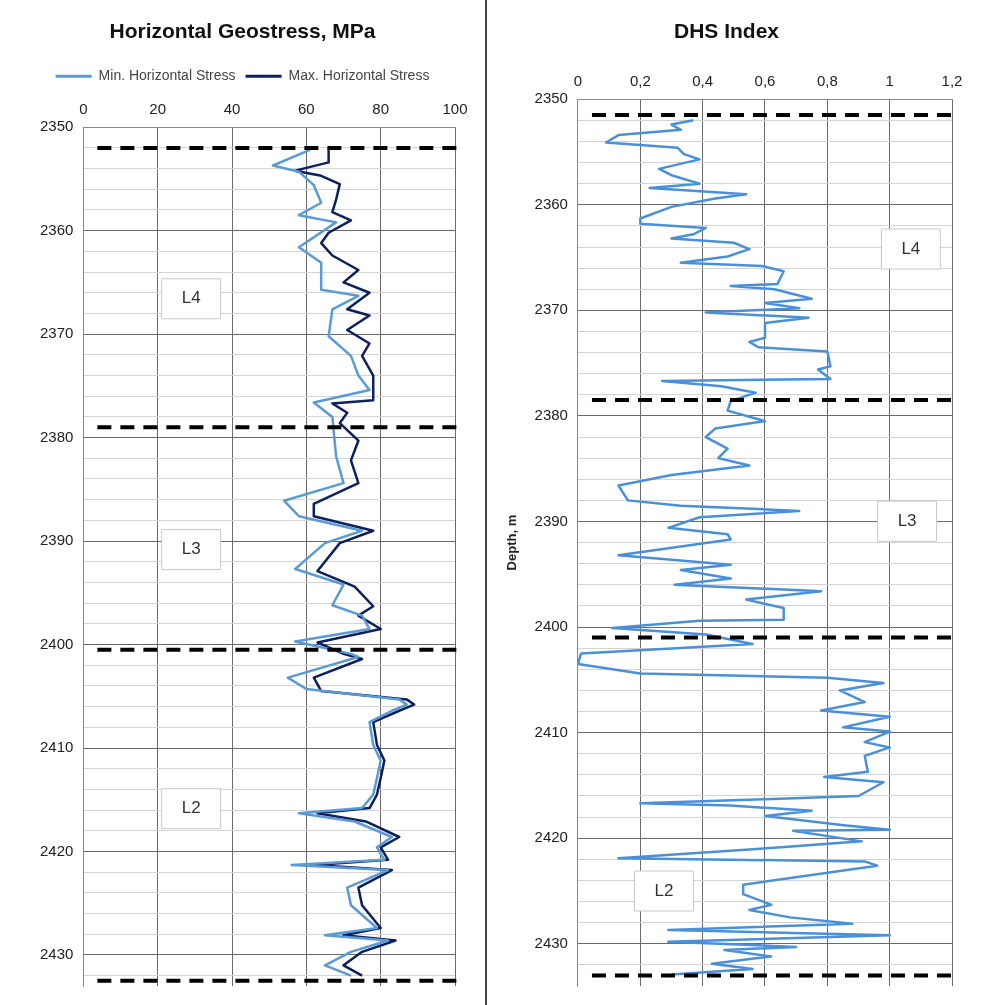 The height and width of the screenshot is (1005, 982). What do you see at coordinates (726, 31) in the screenshot?
I see `chart-title: DHS Index` at bounding box center [726, 31].